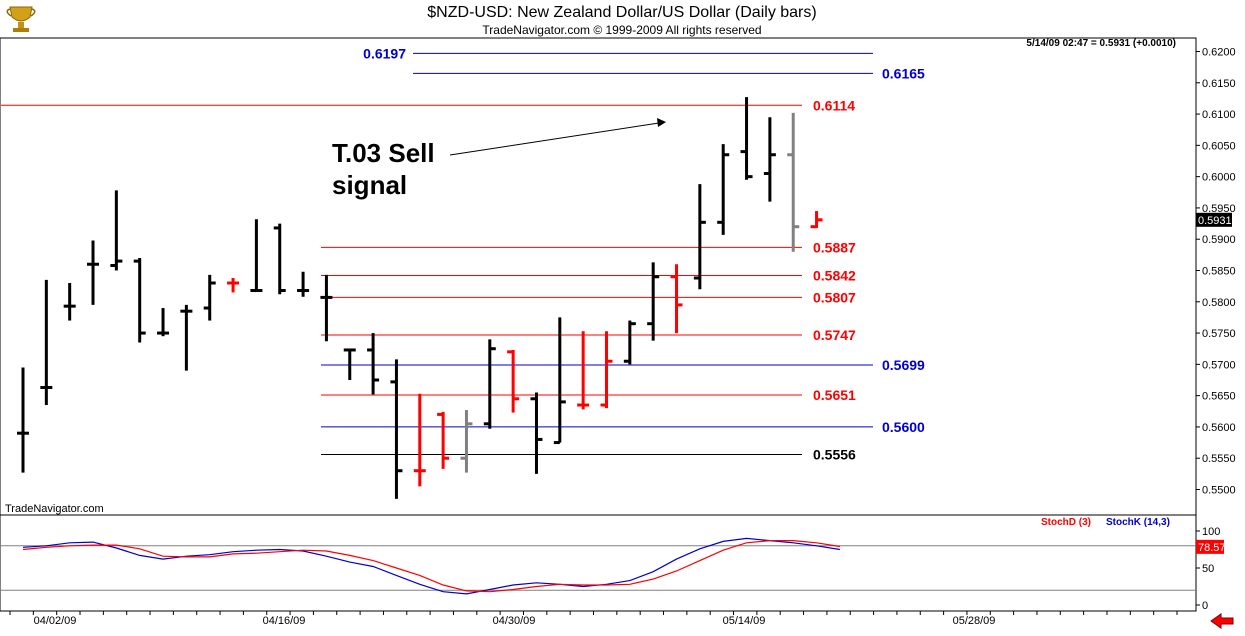 The width and height of the screenshot is (1245, 636). Describe the element at coordinates (1219, 491) in the screenshot. I see `price-tick-label: 0.5500` at that location.